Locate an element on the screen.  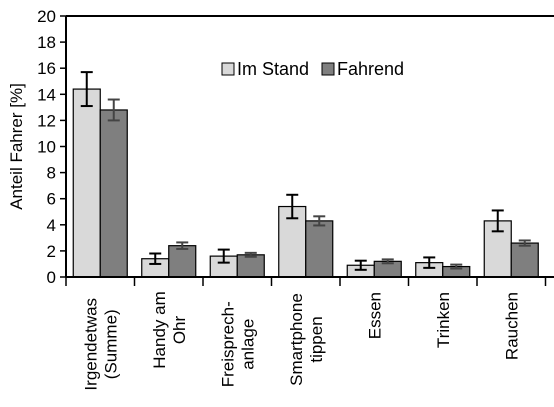
category-label-0: Irgendetwas(Summe) is located at coordinates (100, 344).